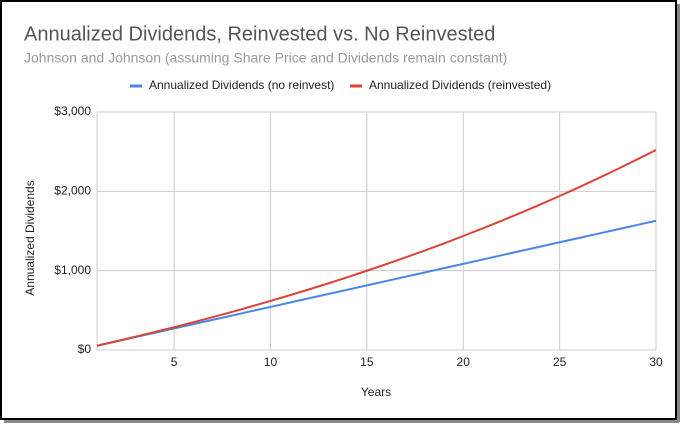  What do you see at coordinates (656, 362) in the screenshot?
I see `x-tick-label: 30` at bounding box center [656, 362].